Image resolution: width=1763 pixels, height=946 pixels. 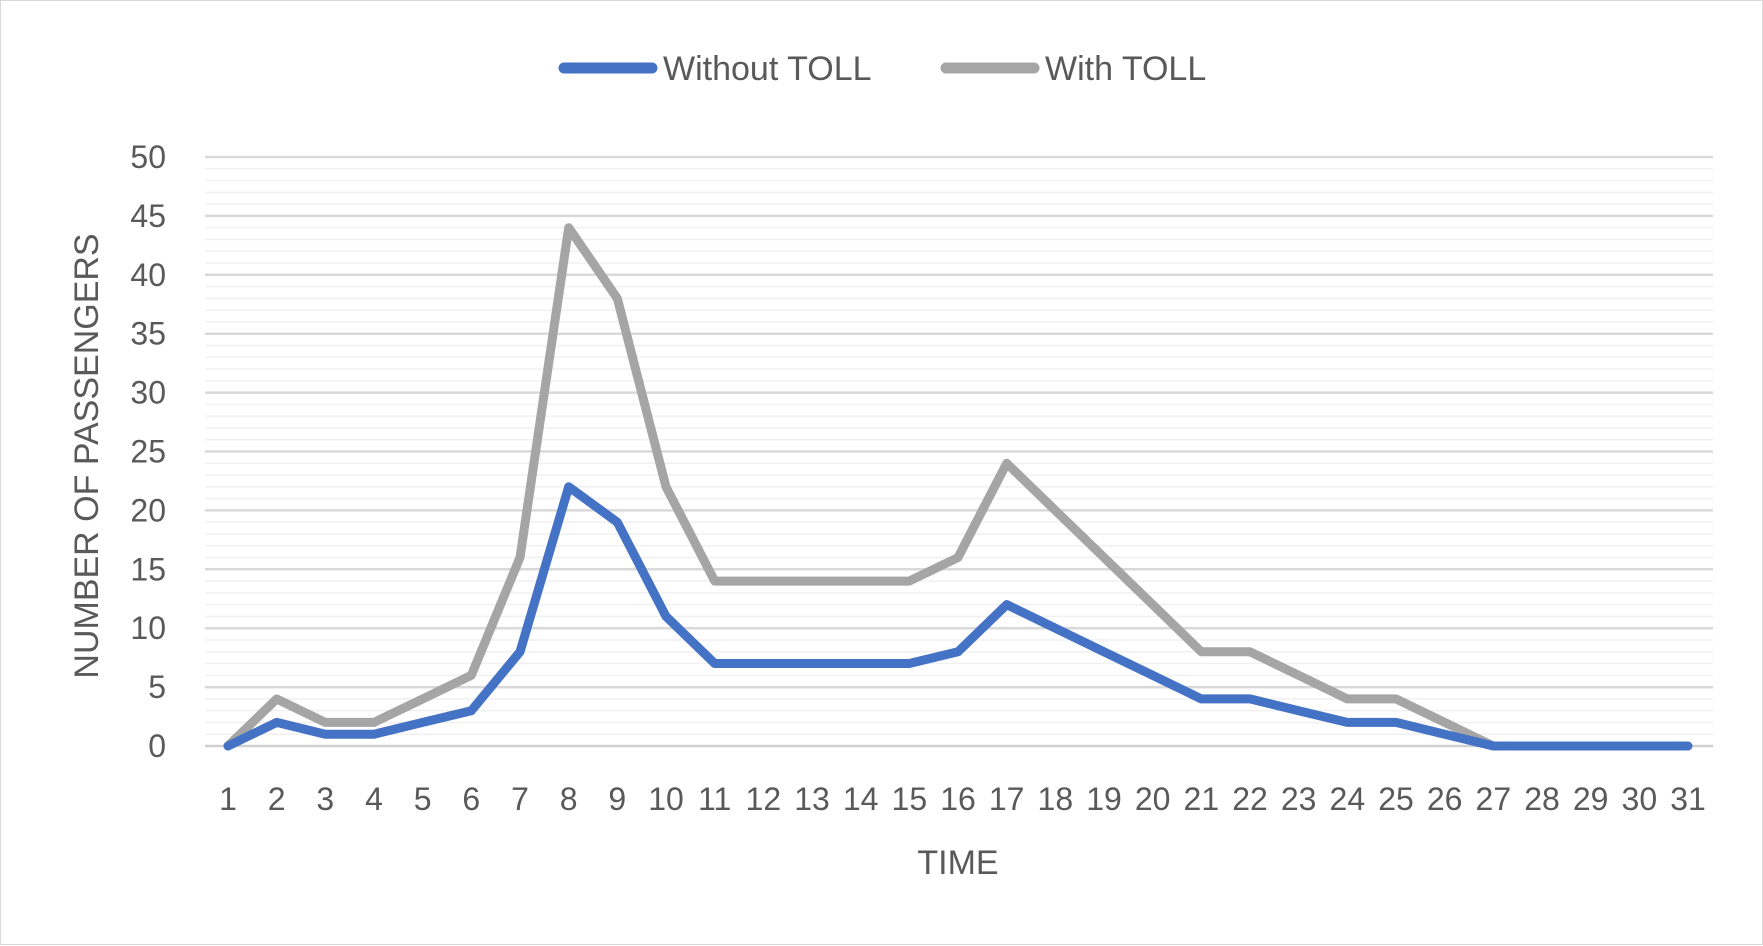 What do you see at coordinates (569, 799) in the screenshot?
I see `x-tick-label: 8` at bounding box center [569, 799].